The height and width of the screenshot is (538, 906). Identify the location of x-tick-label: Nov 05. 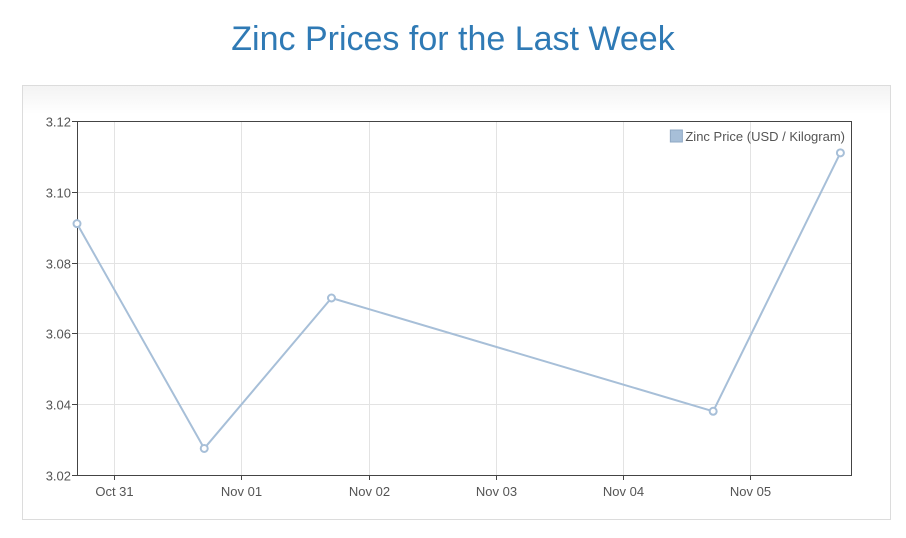
(750, 491).